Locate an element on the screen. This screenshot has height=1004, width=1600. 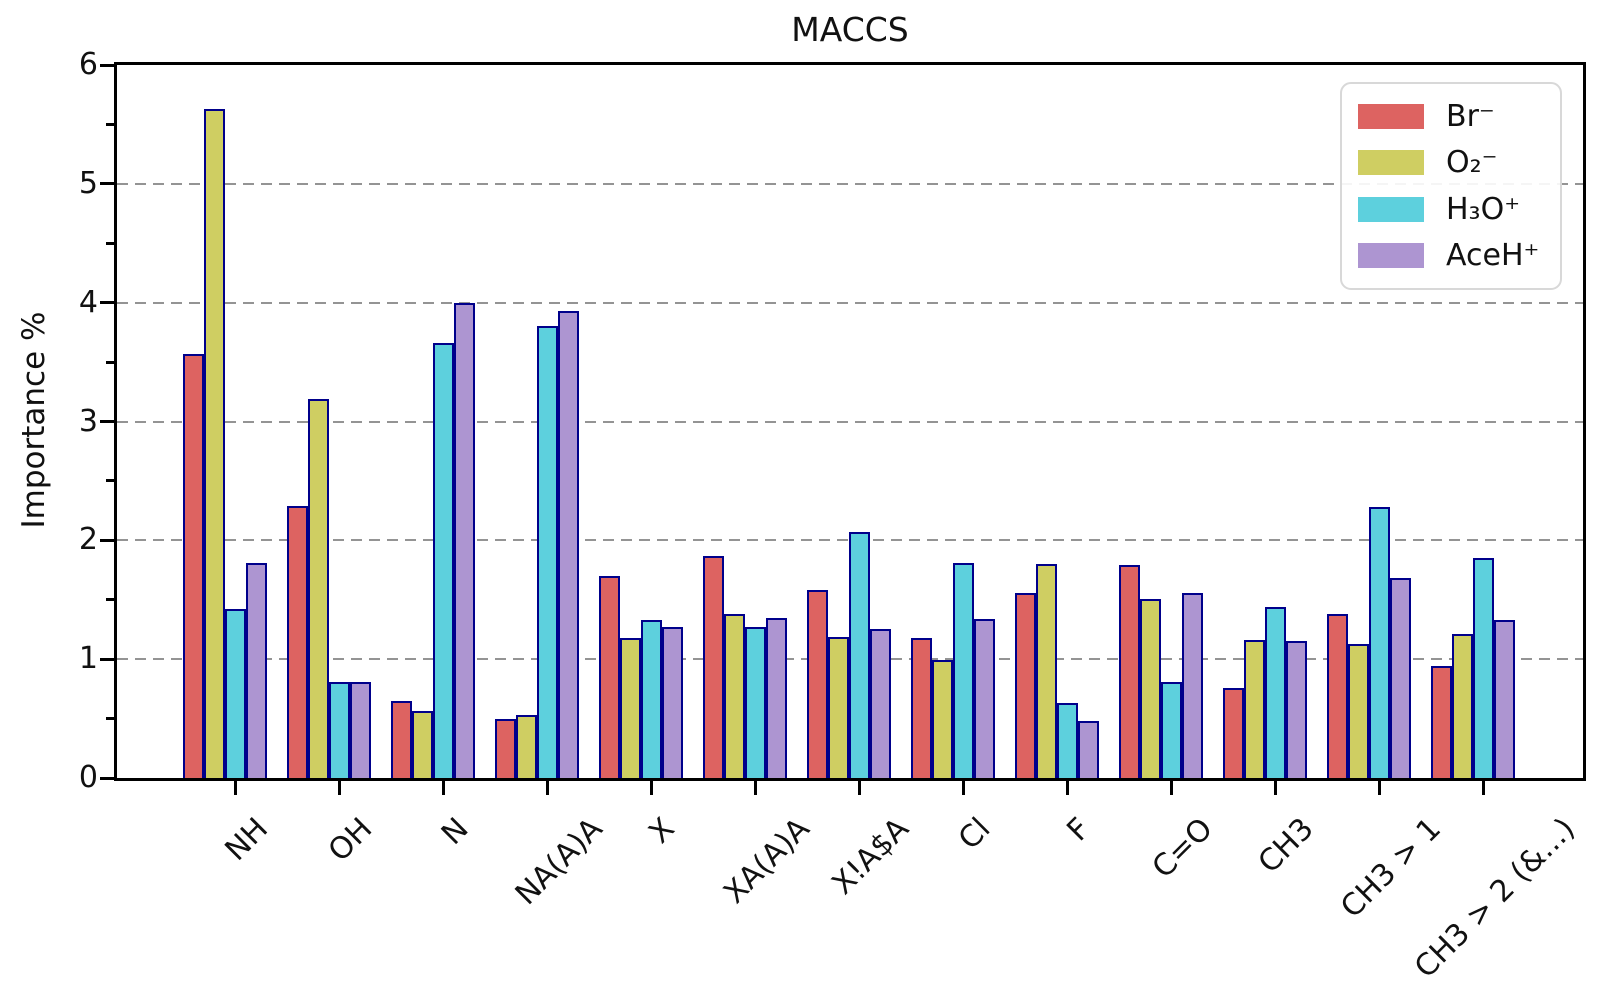
bar-H₃O⁺-C=O is located at coordinates (1171, 729).